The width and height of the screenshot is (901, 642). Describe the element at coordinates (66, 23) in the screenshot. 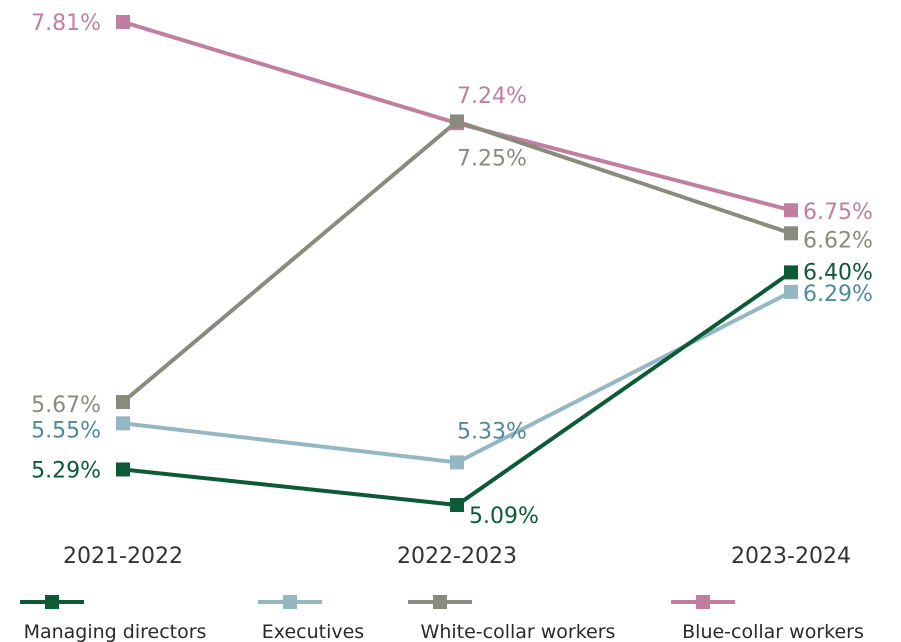

I see `data-label-blue-collar-workers-1: 7.81%` at that location.